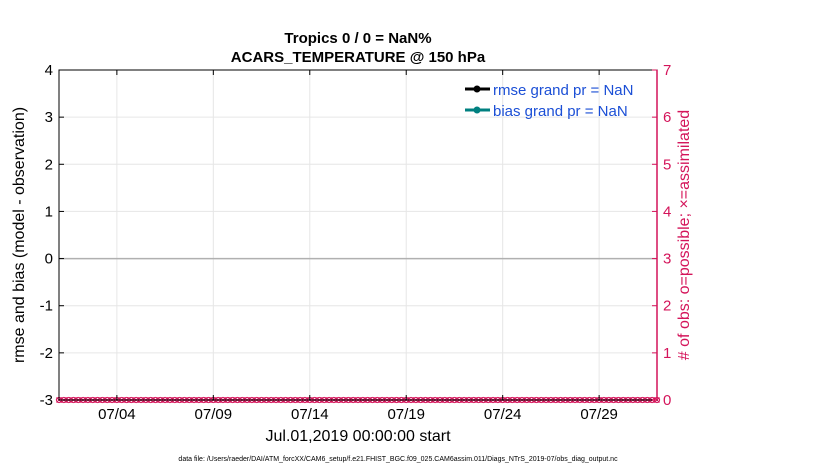  What do you see at coordinates (667, 353) in the screenshot?
I see `y-tick-label-right: 1` at bounding box center [667, 353].